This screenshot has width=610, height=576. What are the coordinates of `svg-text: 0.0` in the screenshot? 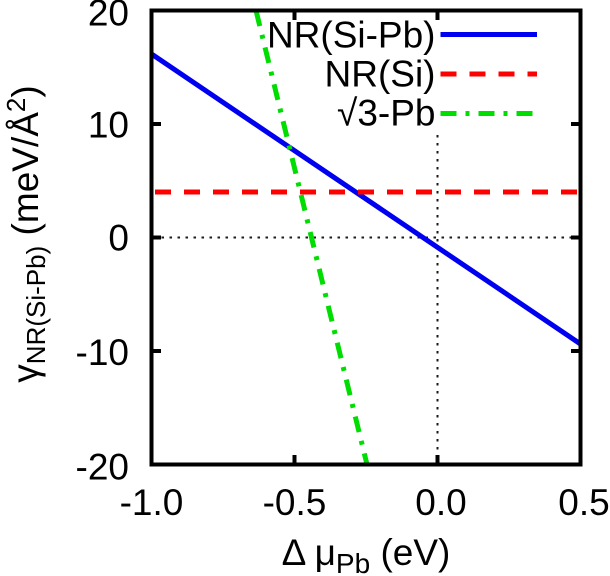 It's located at (440, 502).